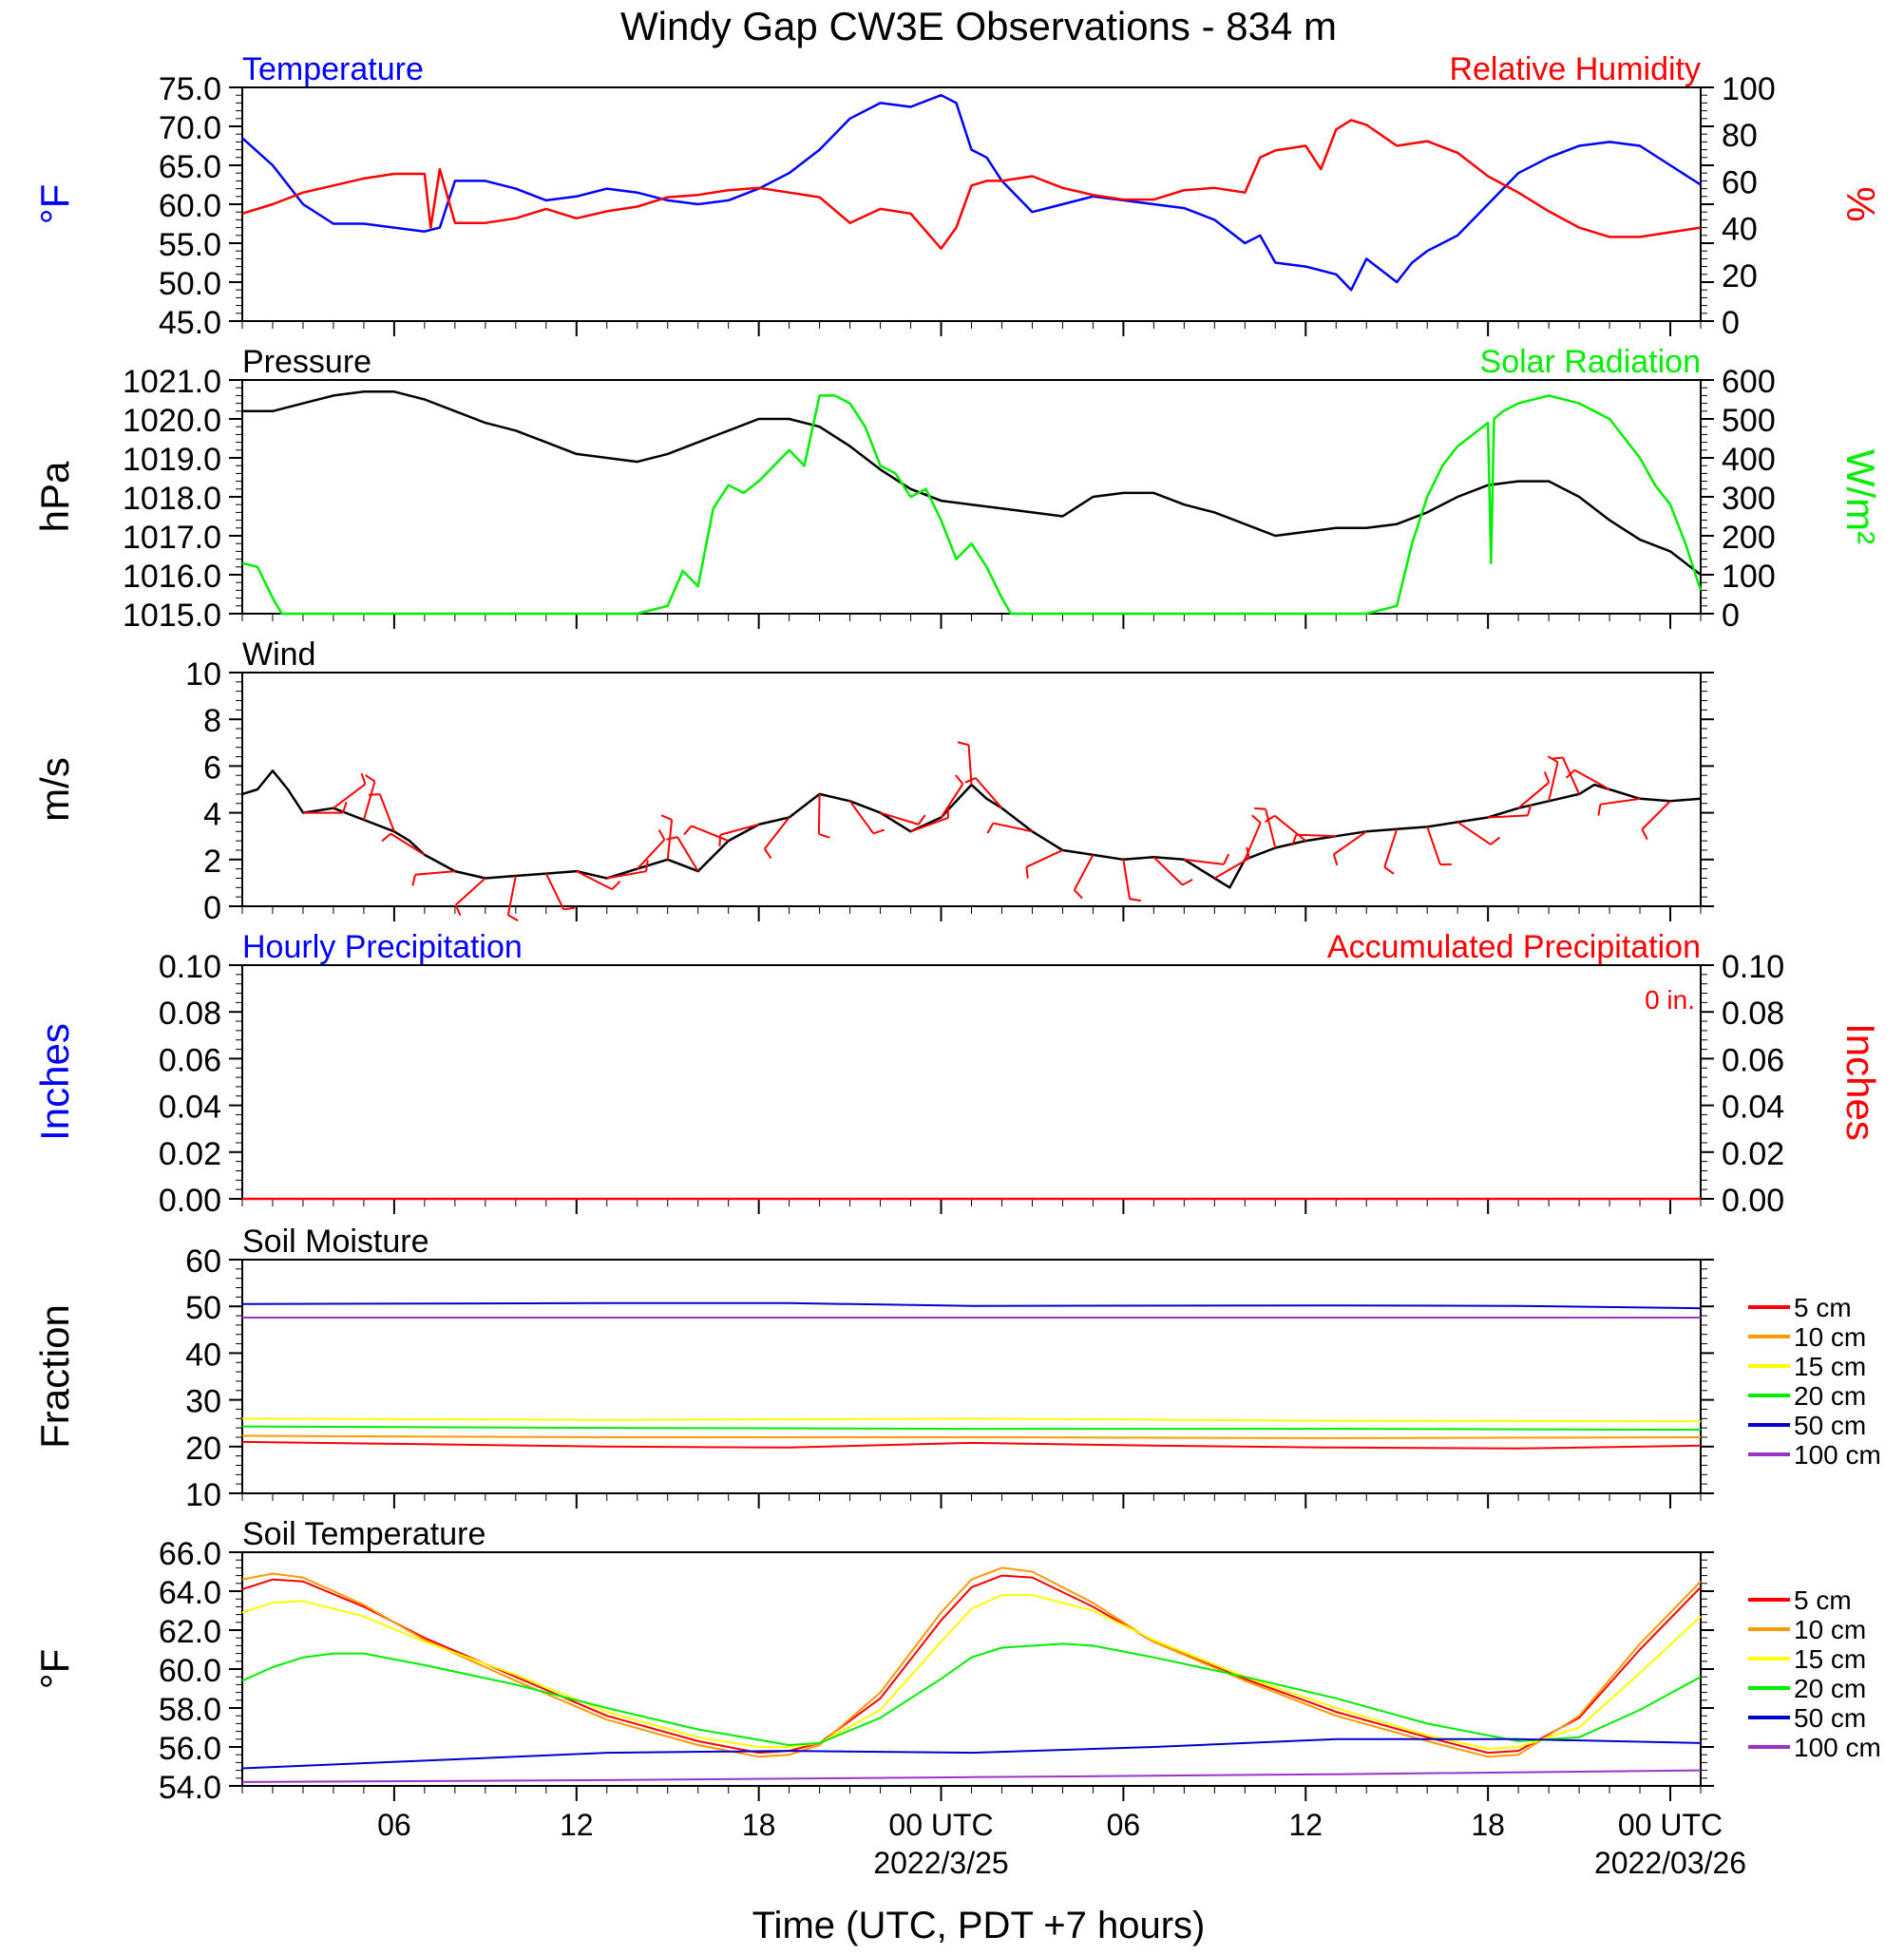 Image resolution: width=1904 pixels, height=1955 pixels. I want to click on left-tick-label: 70.0, so click(190, 128).